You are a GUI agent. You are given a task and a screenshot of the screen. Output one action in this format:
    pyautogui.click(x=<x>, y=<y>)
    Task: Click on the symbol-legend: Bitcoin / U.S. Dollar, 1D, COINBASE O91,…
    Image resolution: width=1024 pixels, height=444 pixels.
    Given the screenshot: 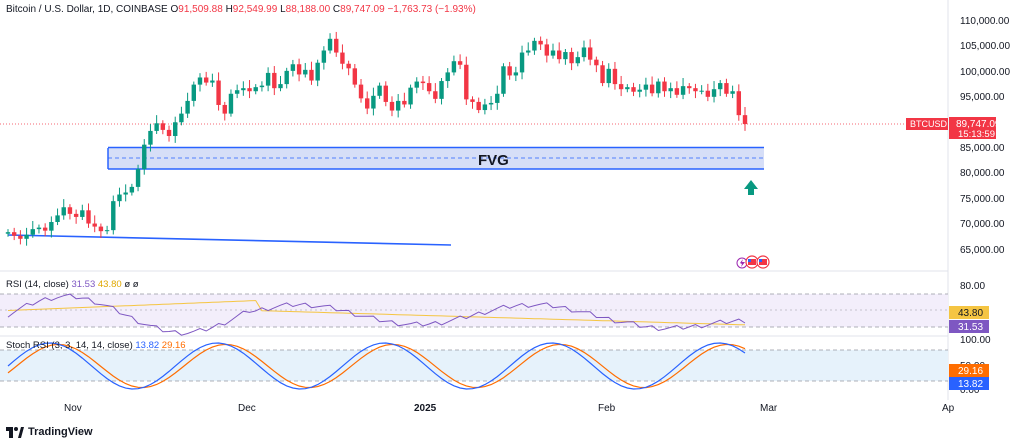 What is the action you would take?
    pyautogui.click(x=241, y=9)
    